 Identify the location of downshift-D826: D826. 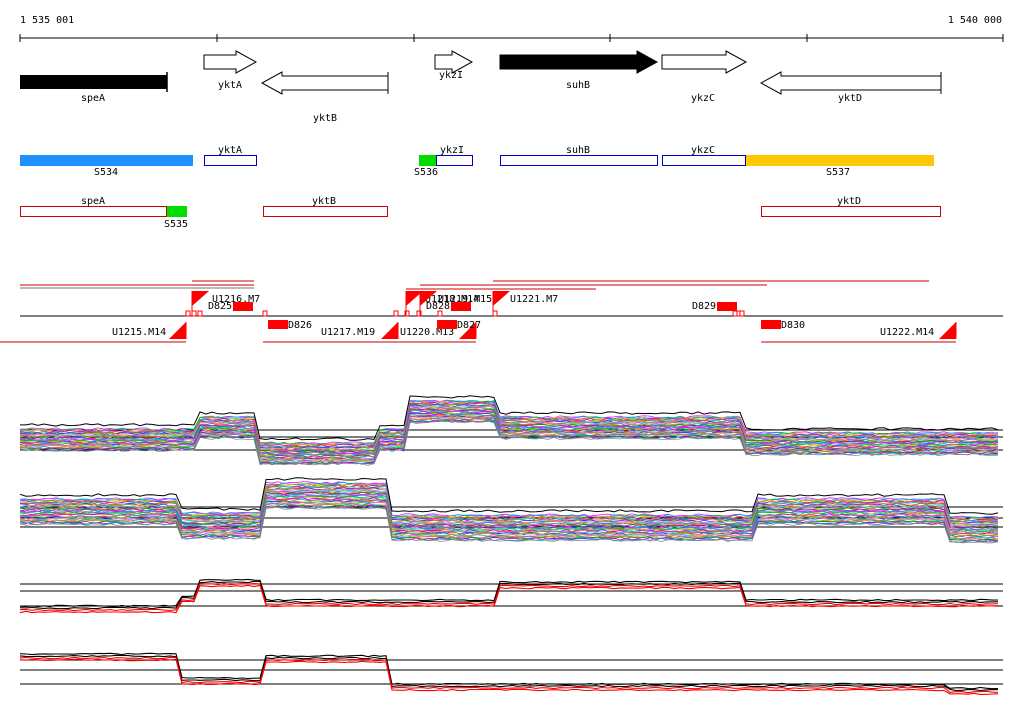
(290, 325).